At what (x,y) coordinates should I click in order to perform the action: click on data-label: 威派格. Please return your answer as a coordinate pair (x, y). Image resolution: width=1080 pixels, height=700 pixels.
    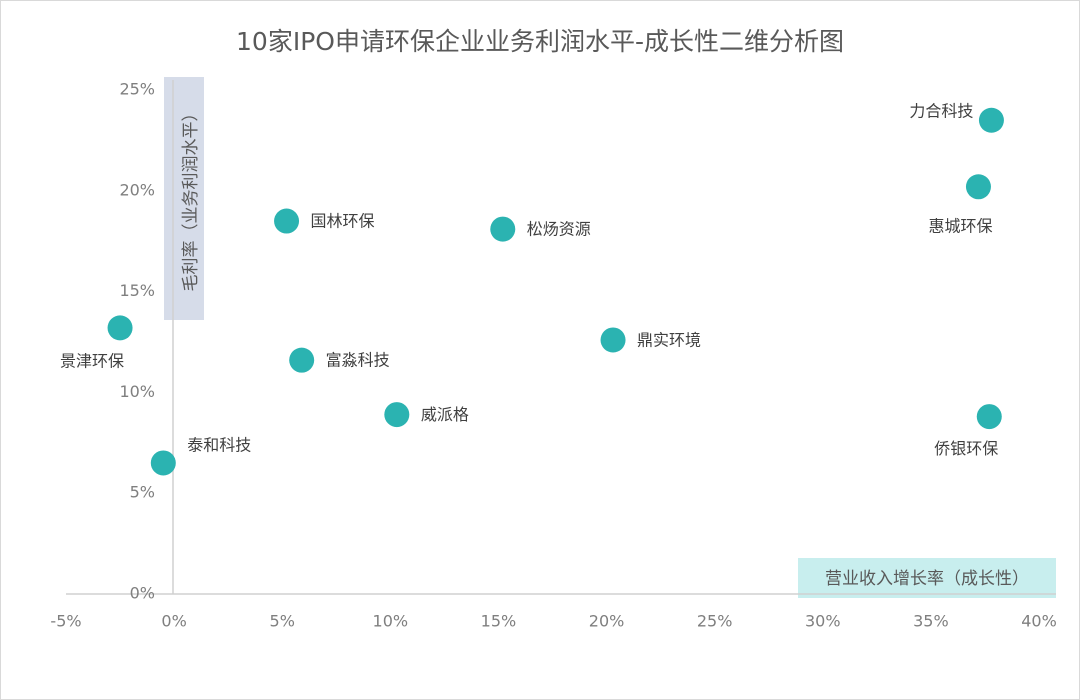
    Looking at the image, I should click on (445, 414).